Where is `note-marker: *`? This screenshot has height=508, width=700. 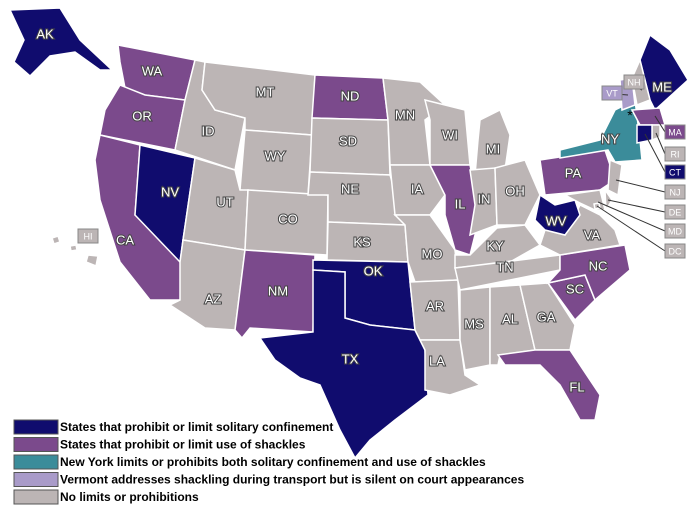 note-marker: * is located at coordinates (630, 115).